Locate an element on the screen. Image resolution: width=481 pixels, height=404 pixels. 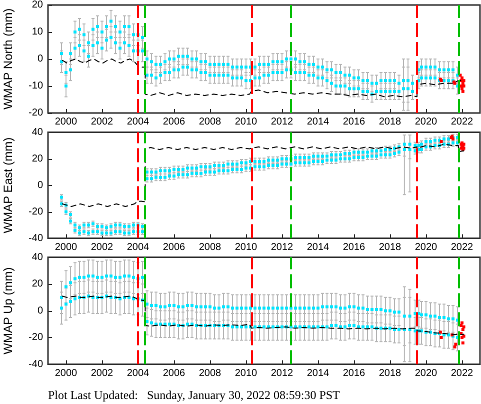
y-tick-label: 10 is located at coordinates (38, 32).